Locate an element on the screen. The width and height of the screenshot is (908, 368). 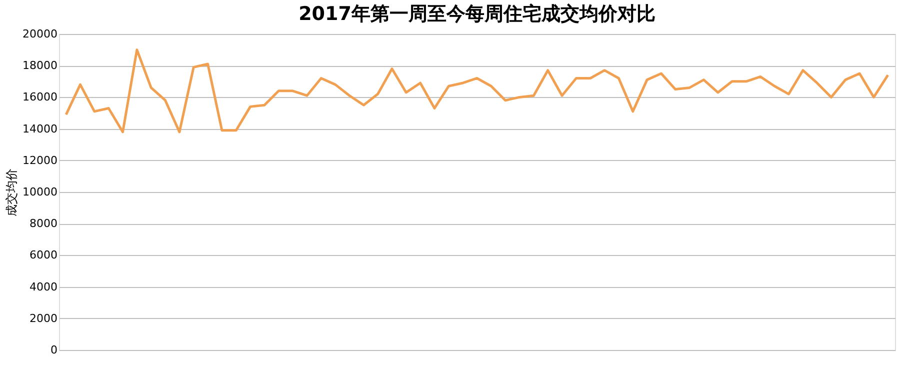
y-tick-label: 18000 is located at coordinates (40, 65).